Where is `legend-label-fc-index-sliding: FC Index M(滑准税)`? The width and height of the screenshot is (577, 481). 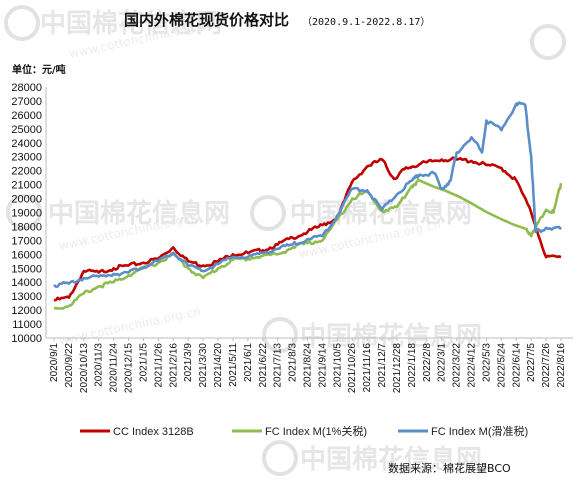
legend-label-fc-index-sliding: FC Index M(滑准税) is located at coordinates (479, 431).